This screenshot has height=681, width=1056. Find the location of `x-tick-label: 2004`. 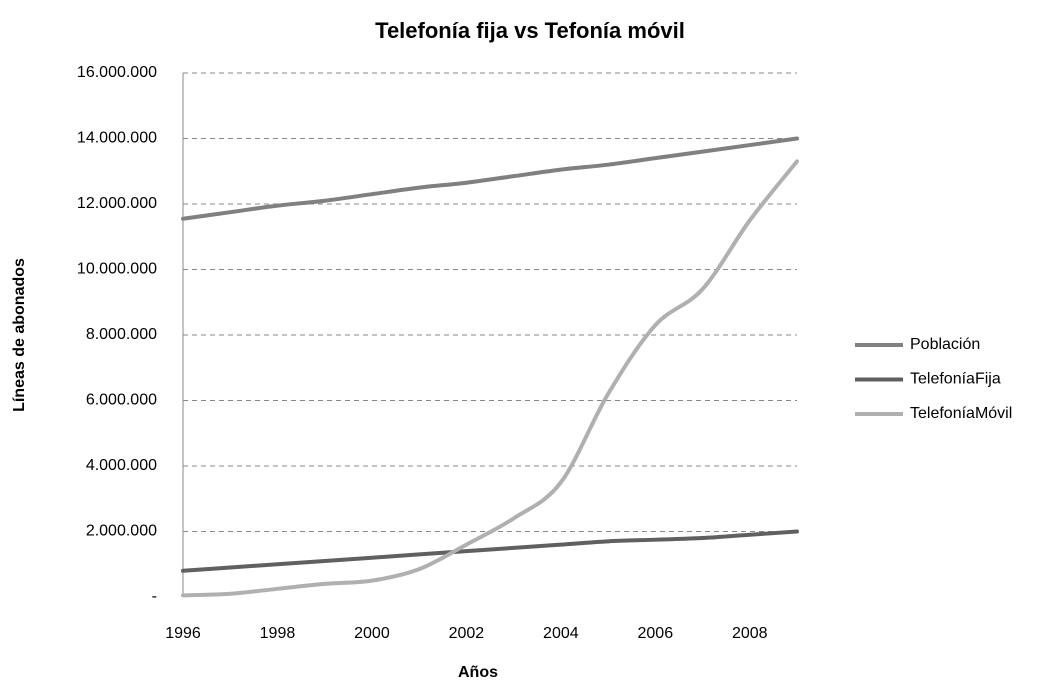

x-tick-label: 2004 is located at coordinates (561, 633).